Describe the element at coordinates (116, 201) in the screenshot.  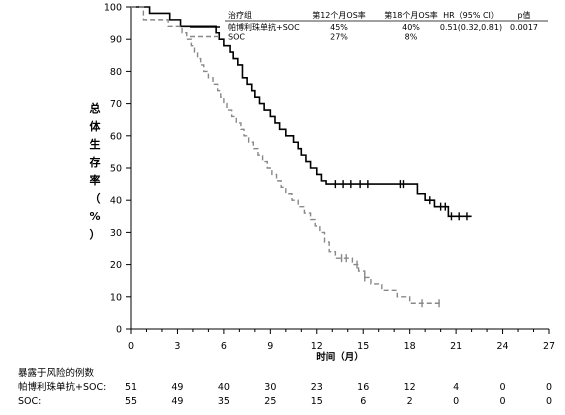
I see `y-tick-label: 40` at that location.